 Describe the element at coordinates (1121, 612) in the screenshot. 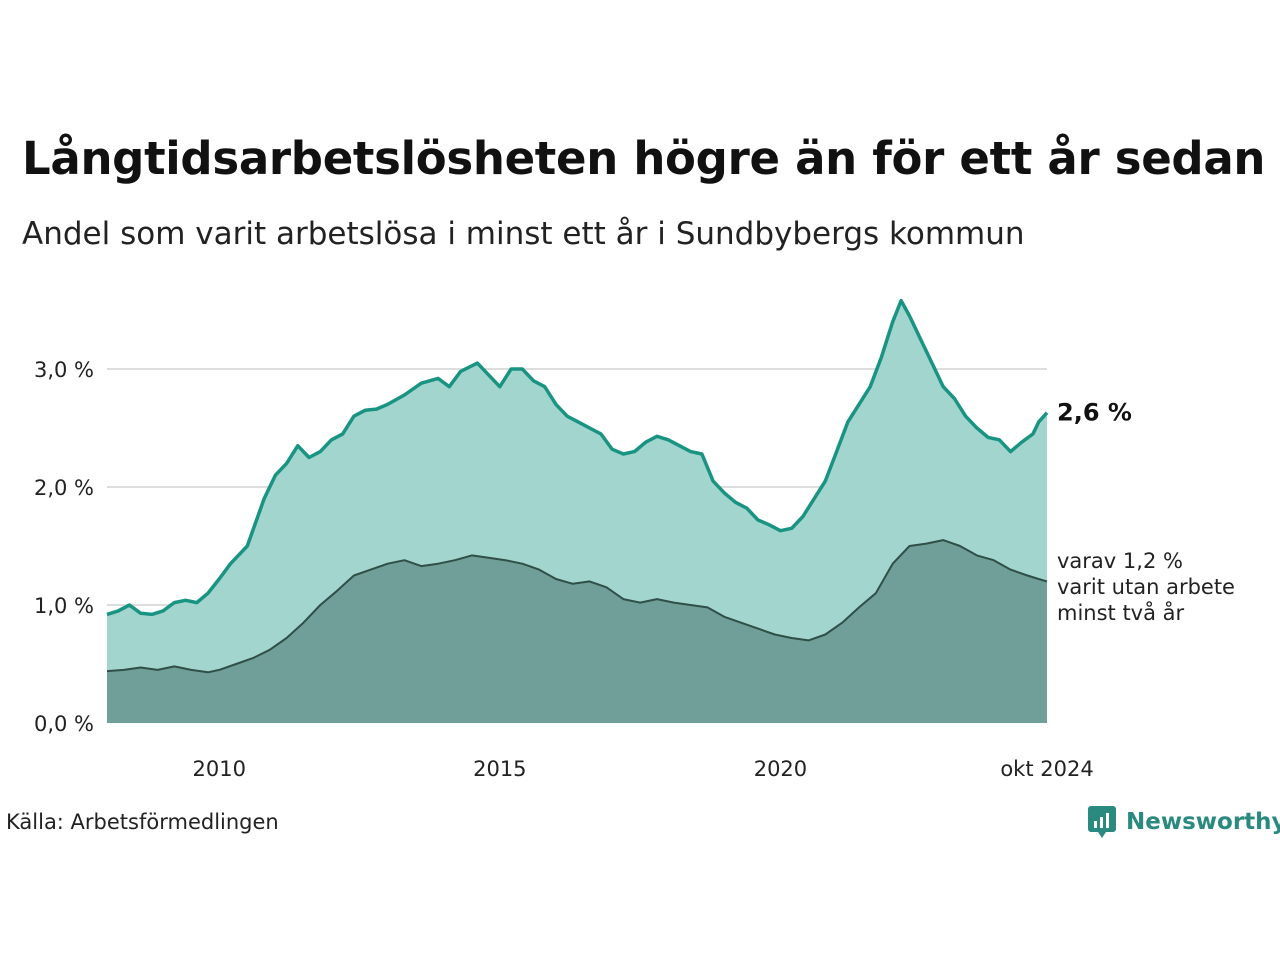

I see `end-label-line-2: minst två år` at that location.